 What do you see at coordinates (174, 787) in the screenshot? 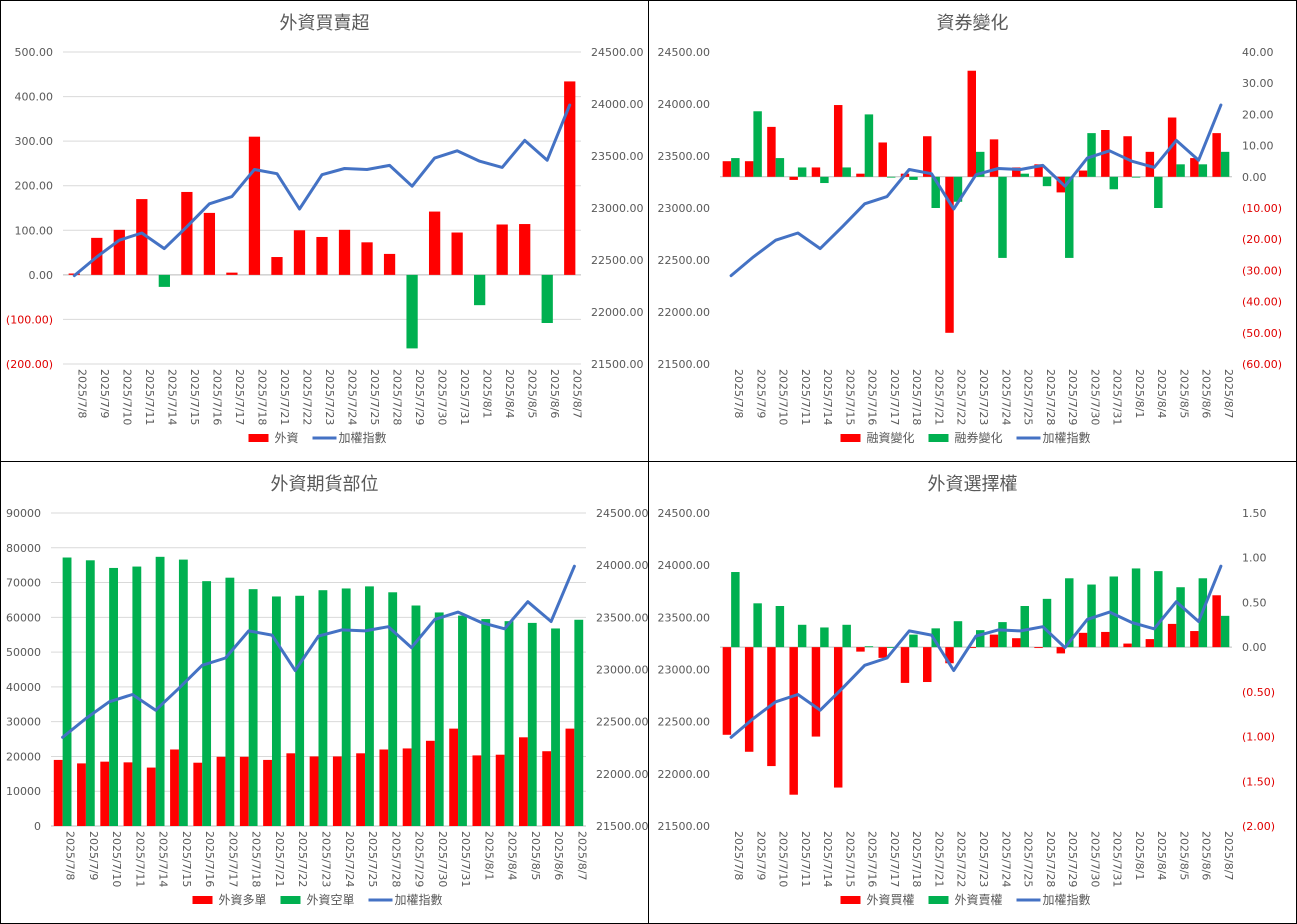
I see `bar-外資多單-2025/7/15` at bounding box center [174, 787].